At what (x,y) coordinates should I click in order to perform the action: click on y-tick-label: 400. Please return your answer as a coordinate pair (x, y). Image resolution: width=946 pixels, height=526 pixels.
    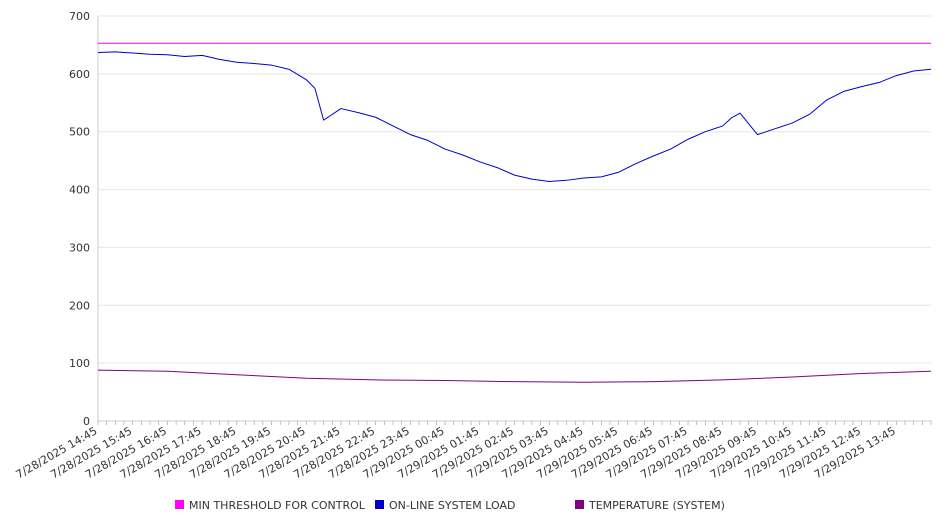
    Looking at the image, I should click on (79, 190).